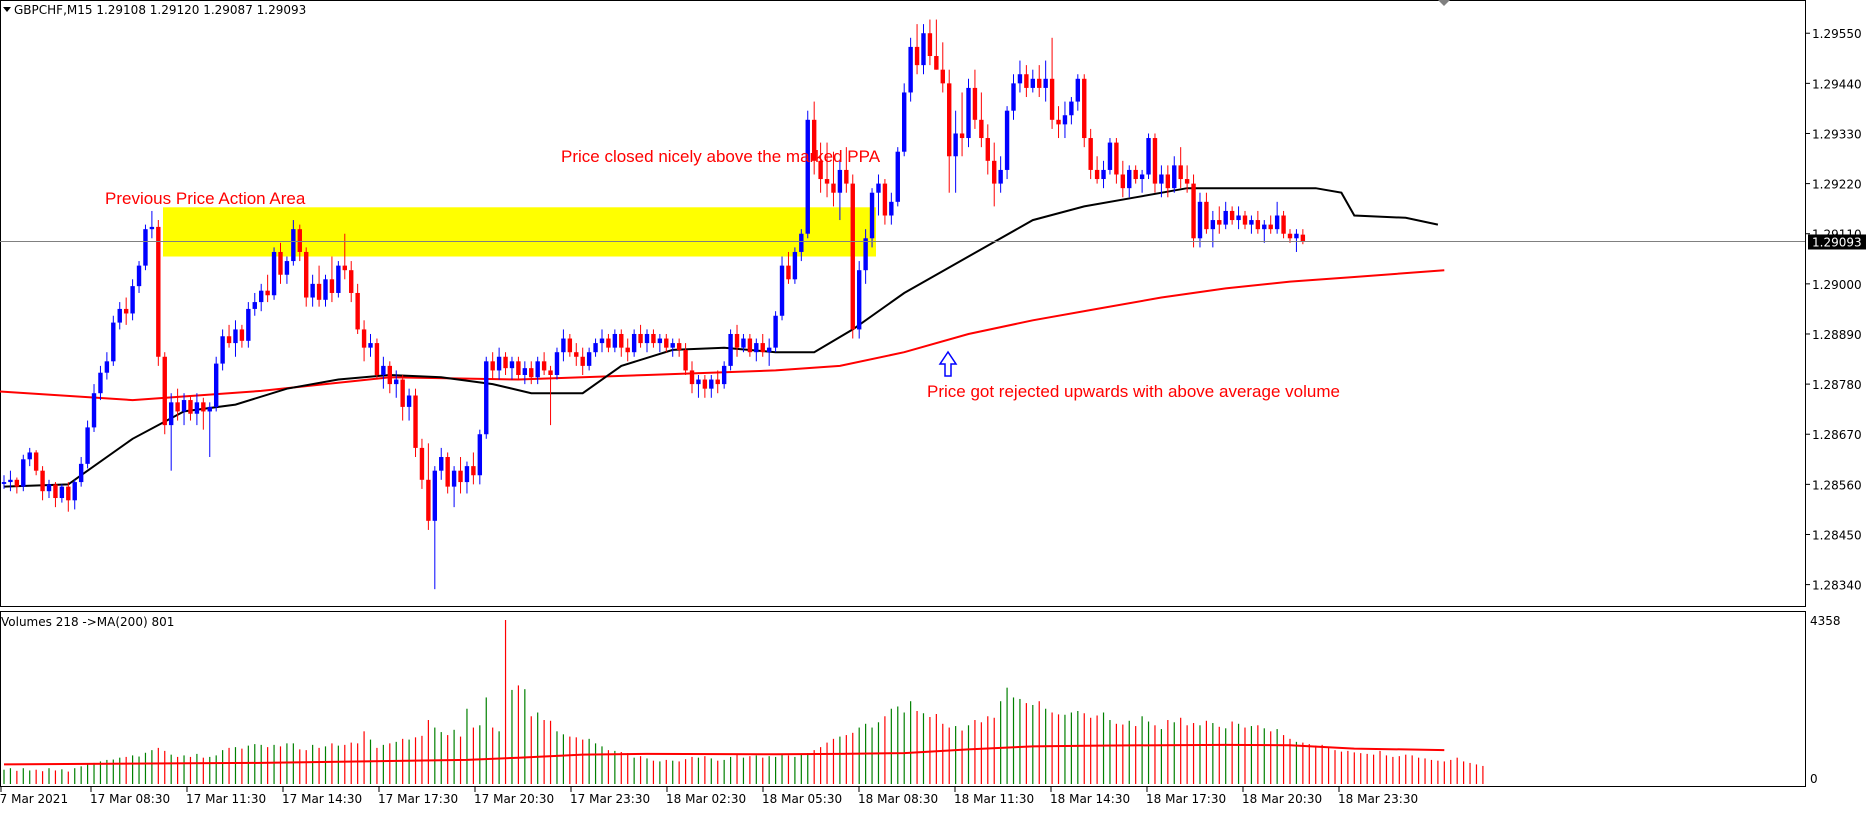 The width and height of the screenshot is (1874, 814). What do you see at coordinates (706, 799) in the screenshot?
I see `time-tick-label: 18 Mar 02:30` at bounding box center [706, 799].